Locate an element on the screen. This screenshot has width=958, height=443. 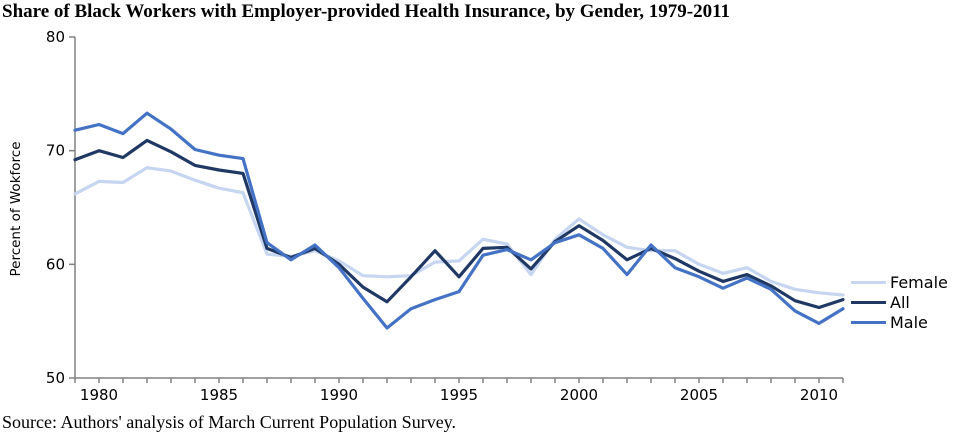
x-tick-label: 1995 is located at coordinates (459, 395).